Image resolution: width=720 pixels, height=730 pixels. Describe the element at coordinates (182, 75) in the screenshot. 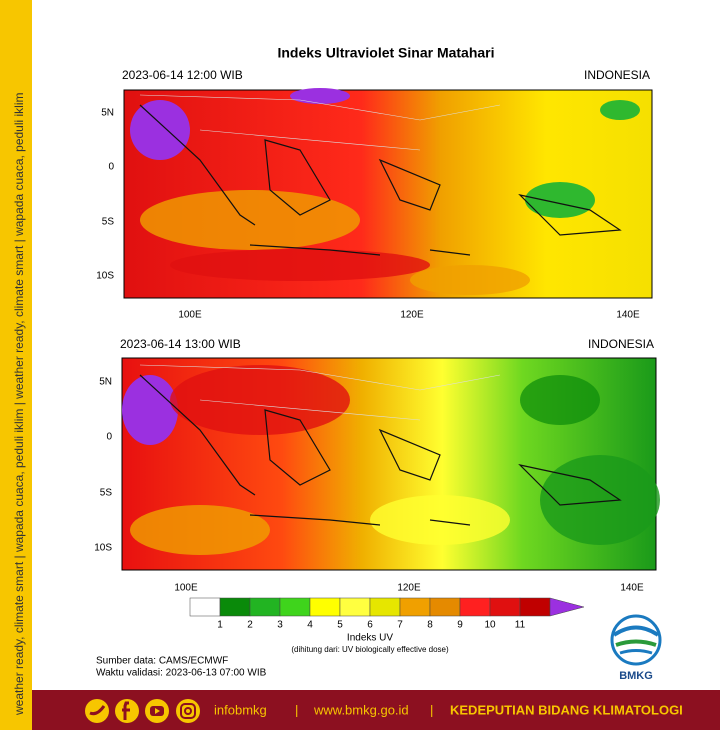

I see `panel-date: 2023-06-14 12:00 WIB` at that location.